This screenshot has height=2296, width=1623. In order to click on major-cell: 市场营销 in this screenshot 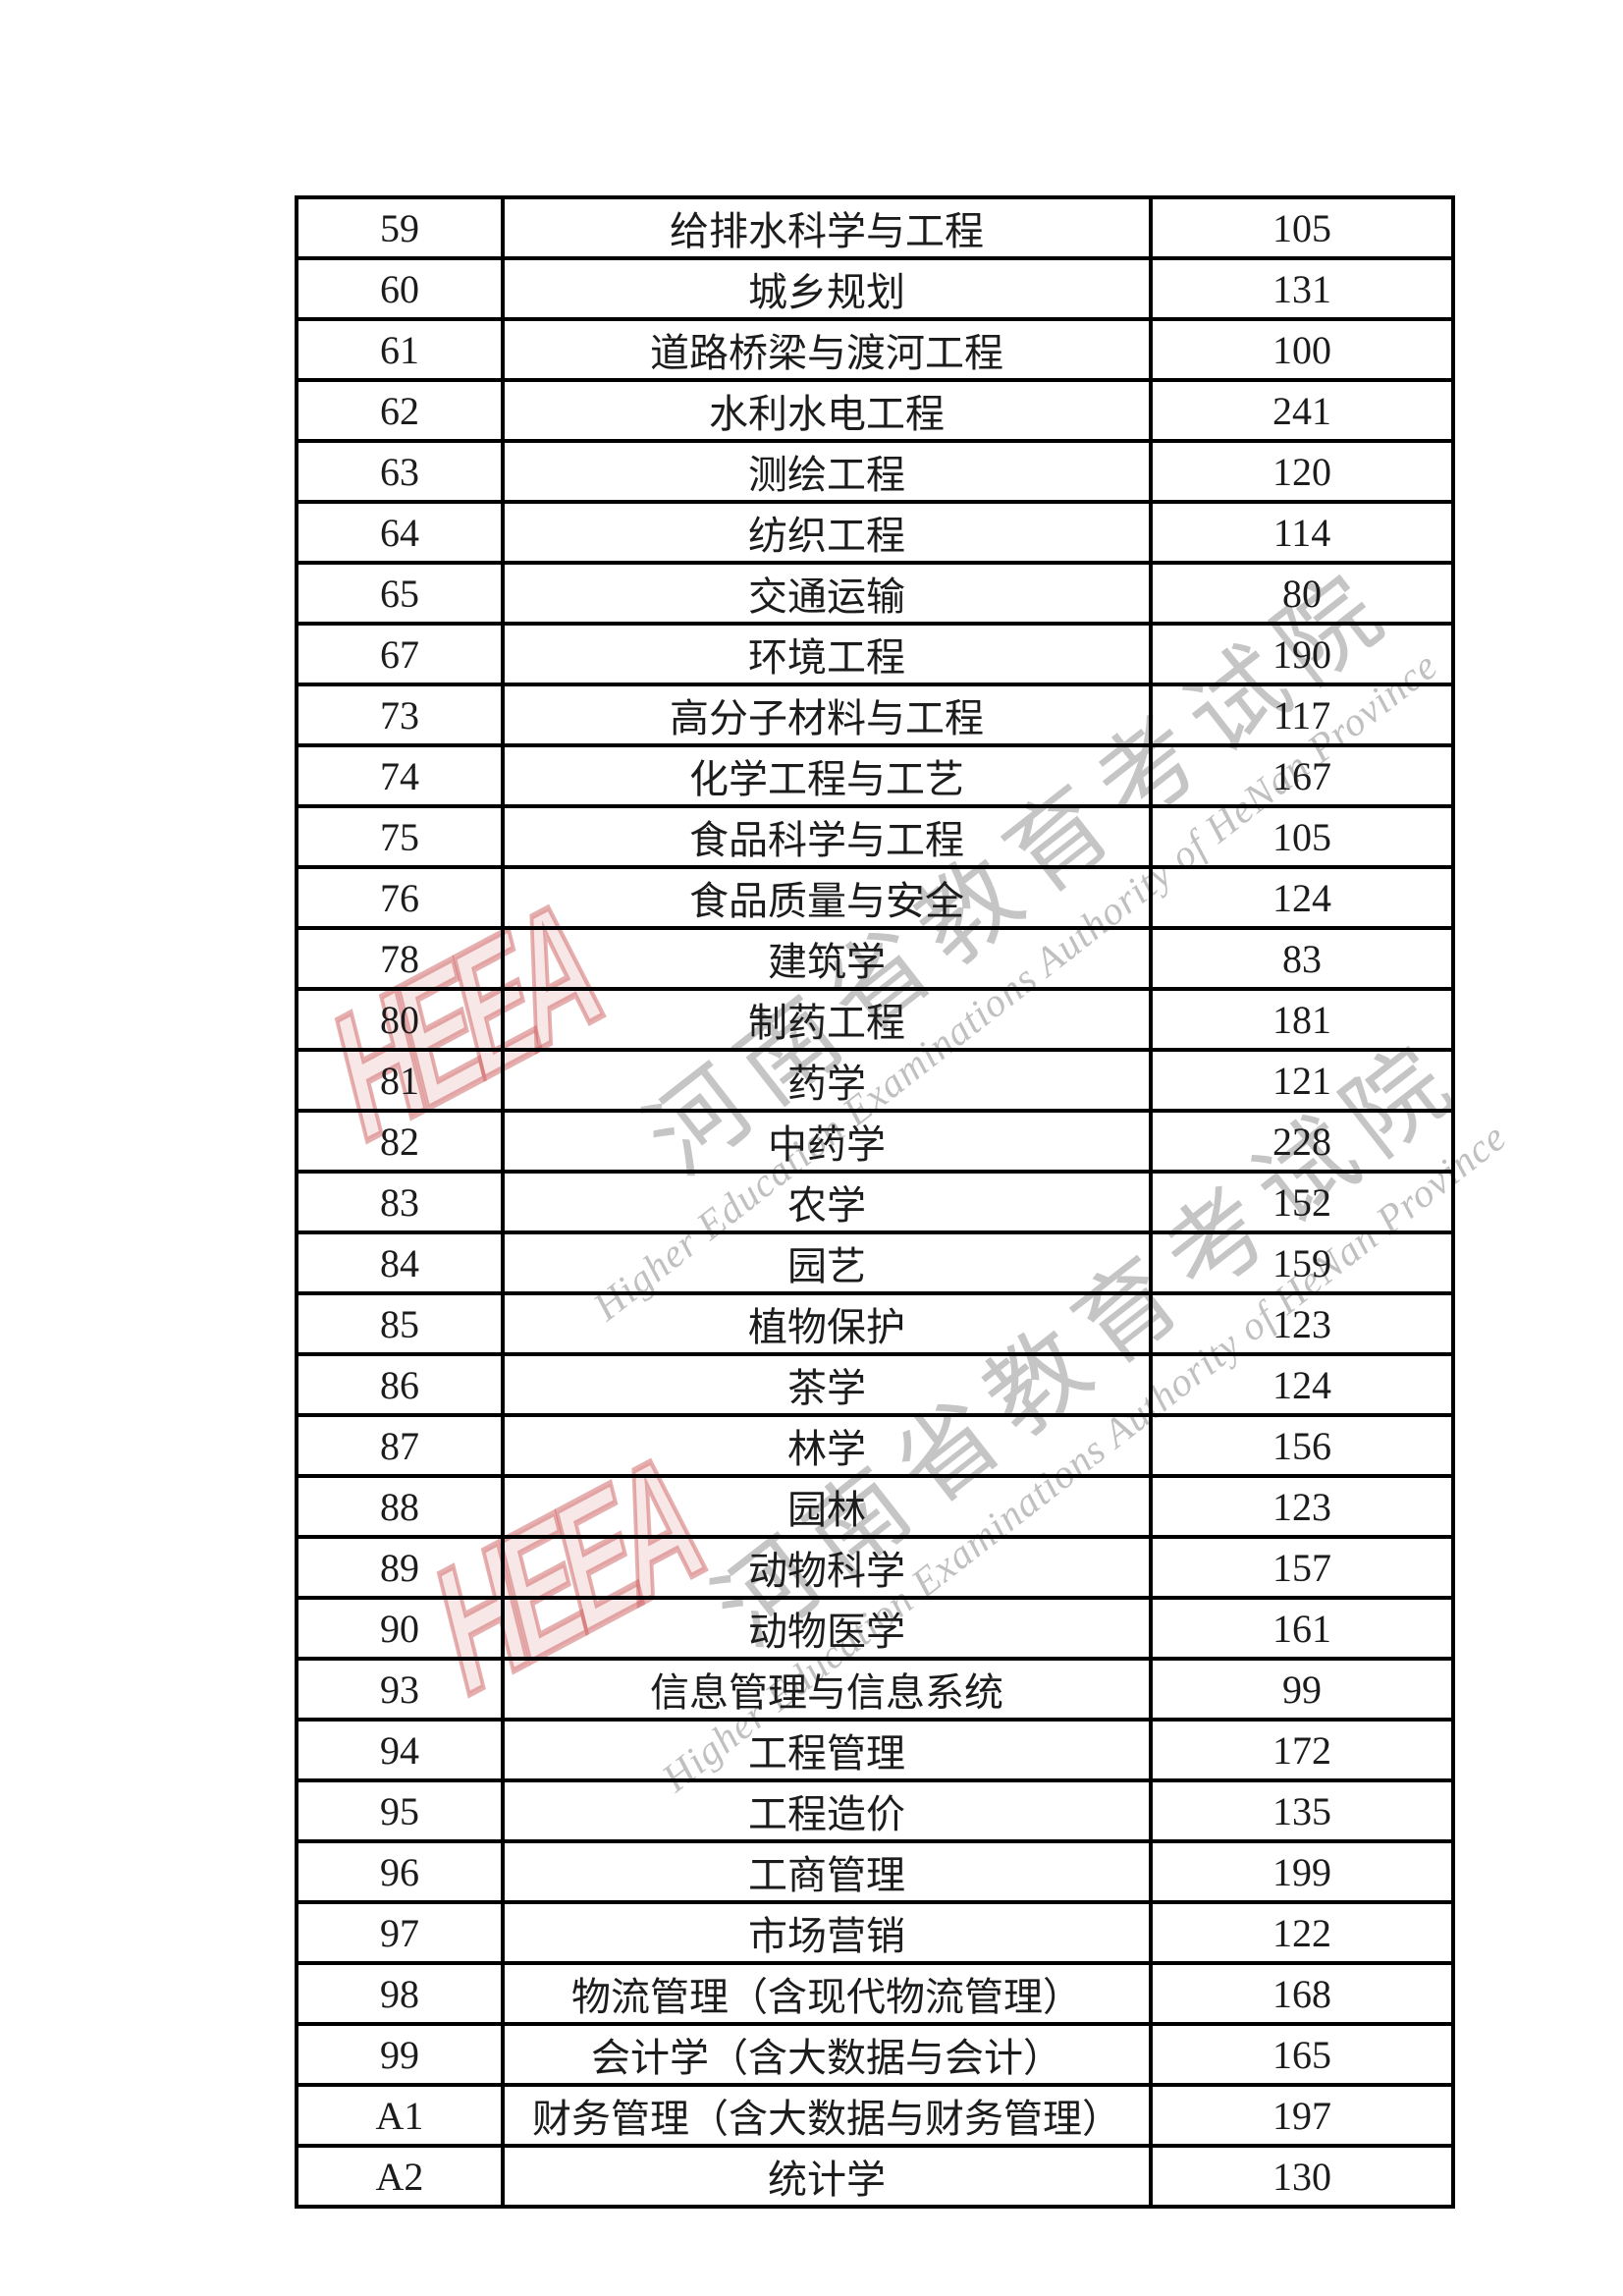, I will do `click(827, 1932)`.